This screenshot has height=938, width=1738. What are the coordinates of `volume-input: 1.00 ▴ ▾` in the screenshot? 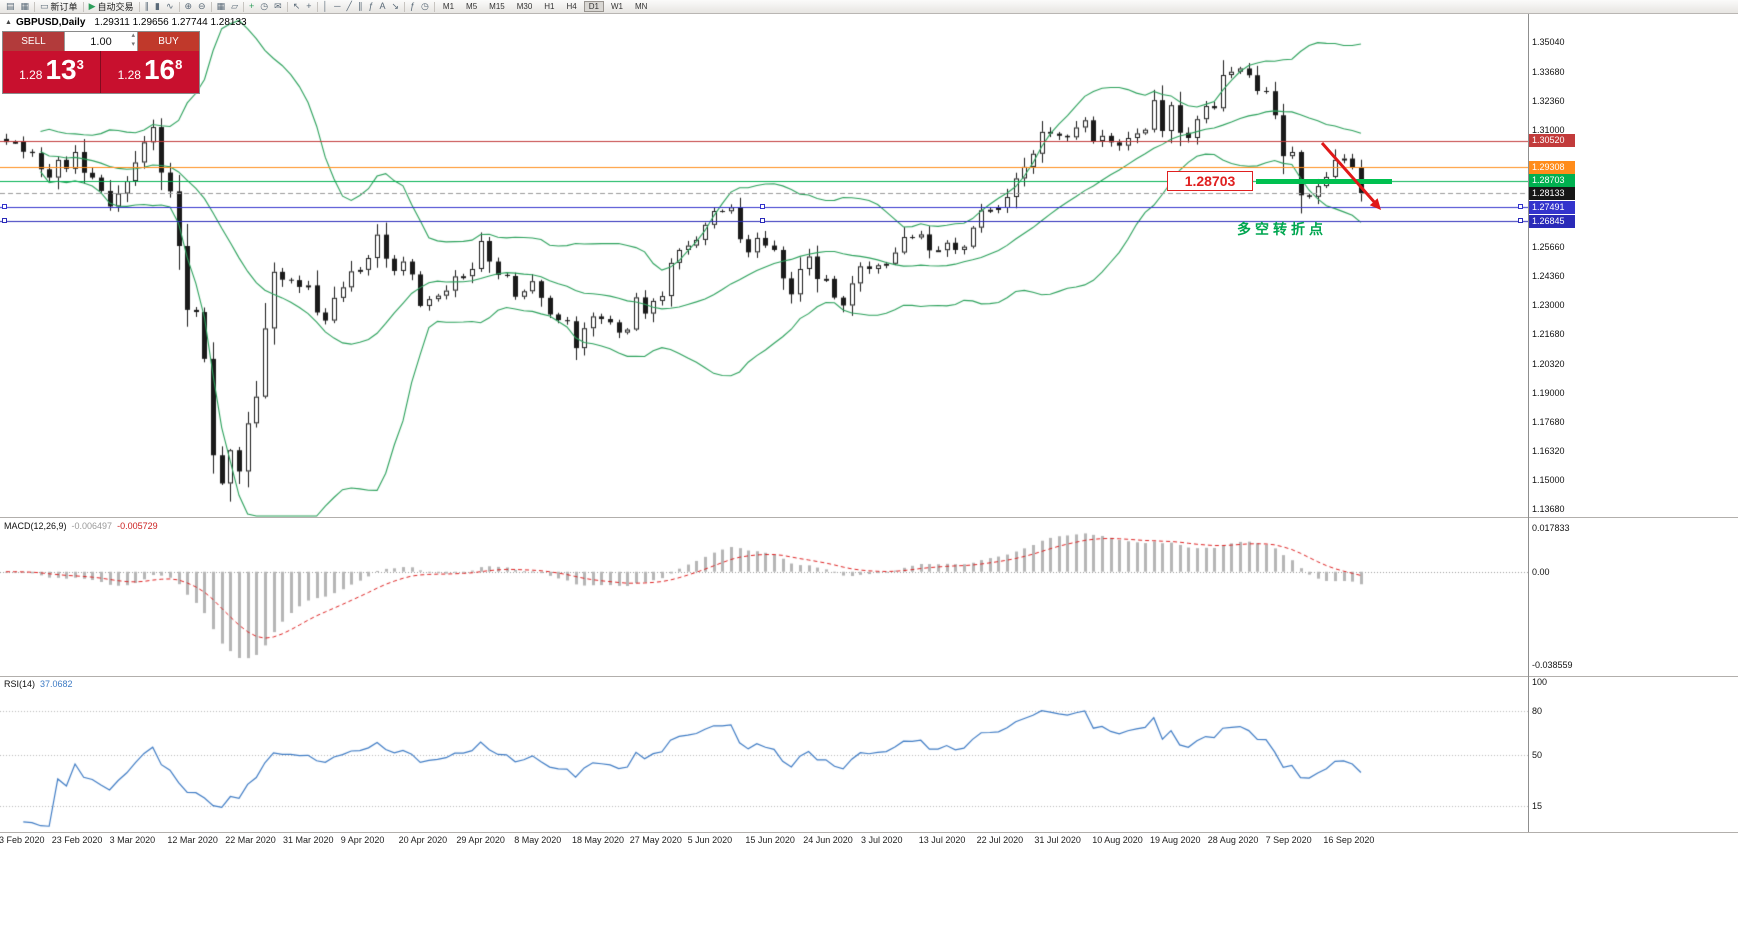 It's located at (101, 41).